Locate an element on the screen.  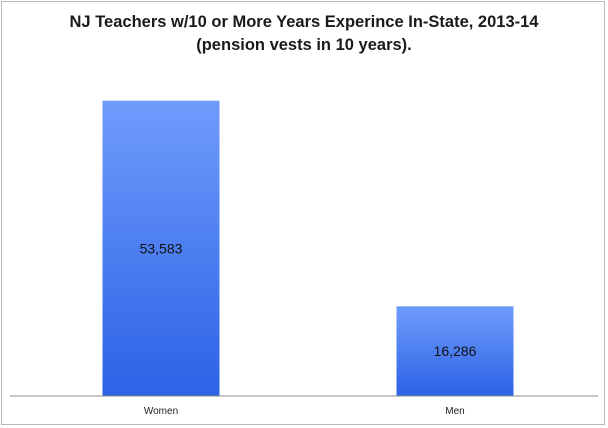
bar-women is located at coordinates (161, 248).